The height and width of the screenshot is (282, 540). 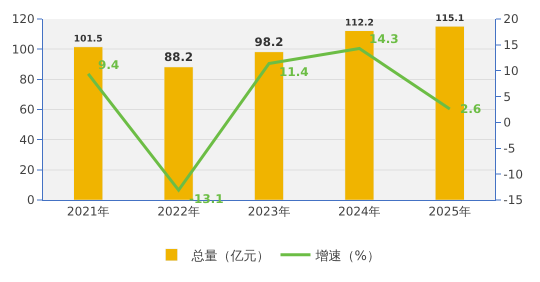 What do you see at coordinates (27, 109) in the screenshot?
I see `y-tick-label: 60` at bounding box center [27, 109].